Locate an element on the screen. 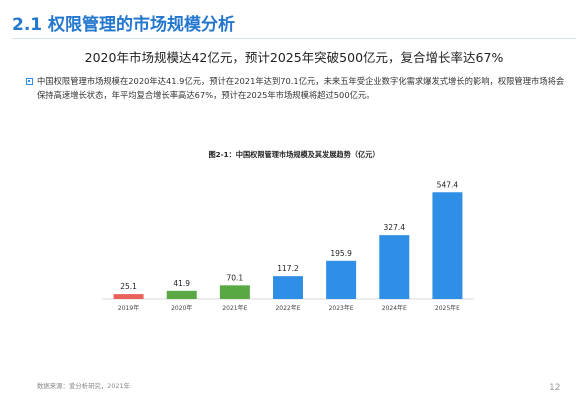 The height and width of the screenshot is (411, 588). data-label-6: 547.4 is located at coordinates (448, 184).